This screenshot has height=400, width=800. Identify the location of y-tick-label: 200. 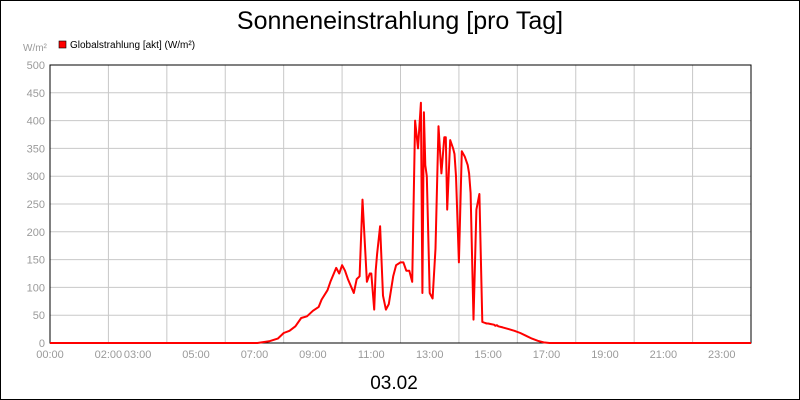
(36, 233).